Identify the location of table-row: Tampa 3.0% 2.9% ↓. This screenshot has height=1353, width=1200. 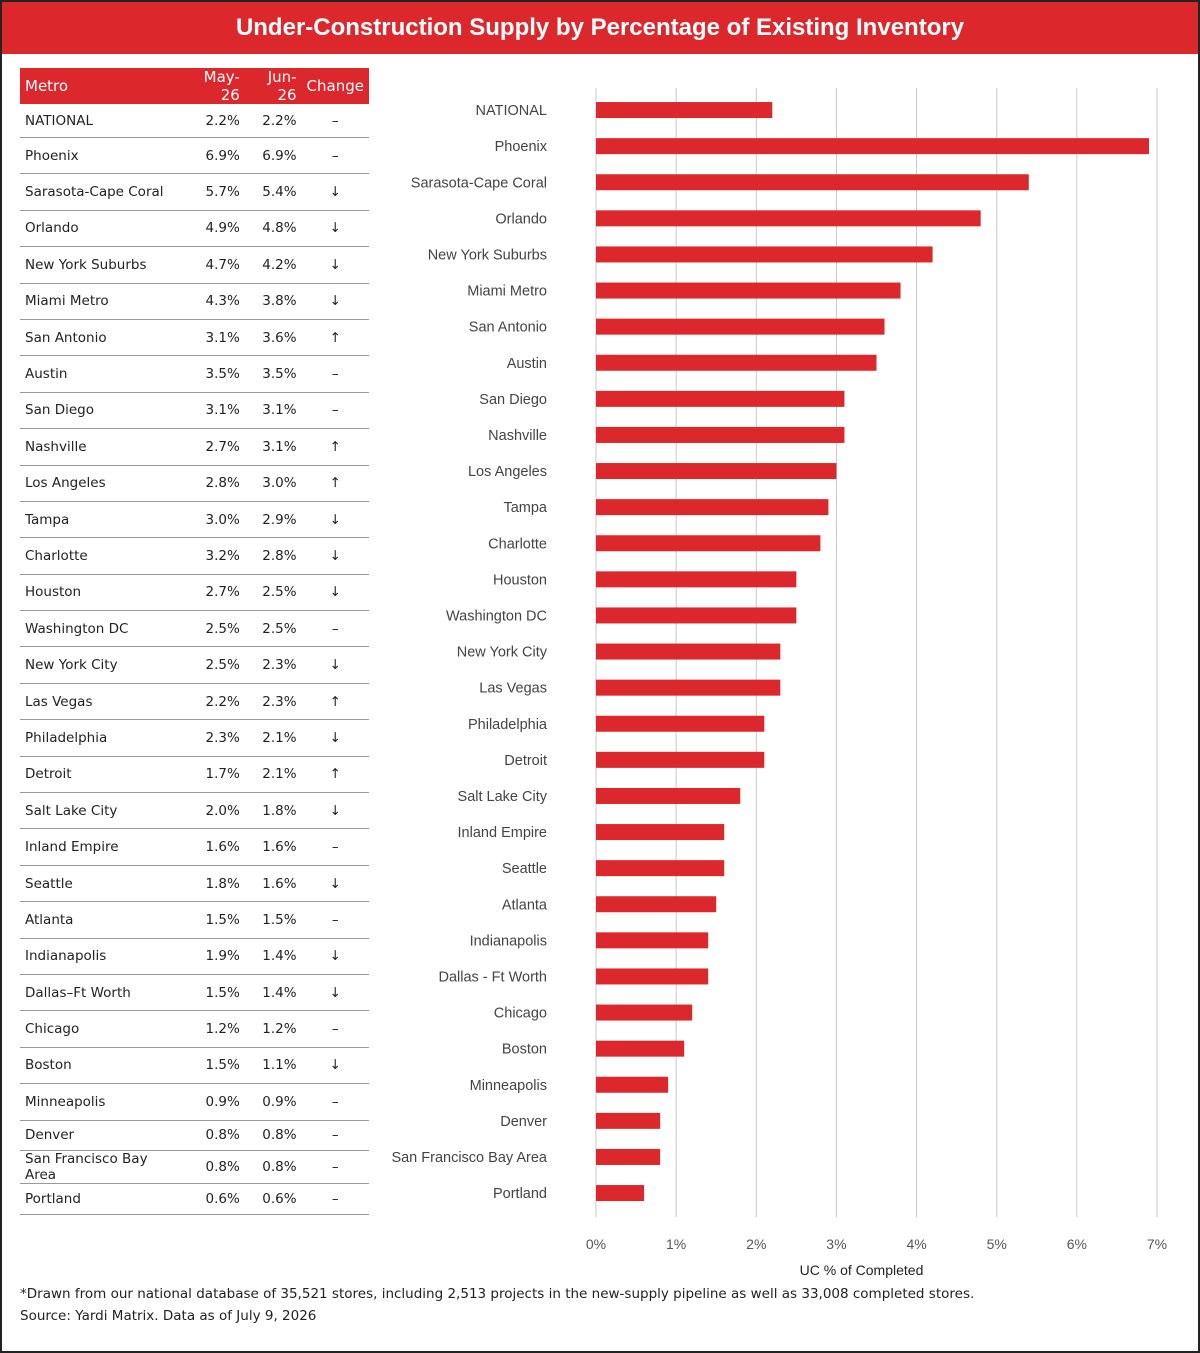
(194, 520).